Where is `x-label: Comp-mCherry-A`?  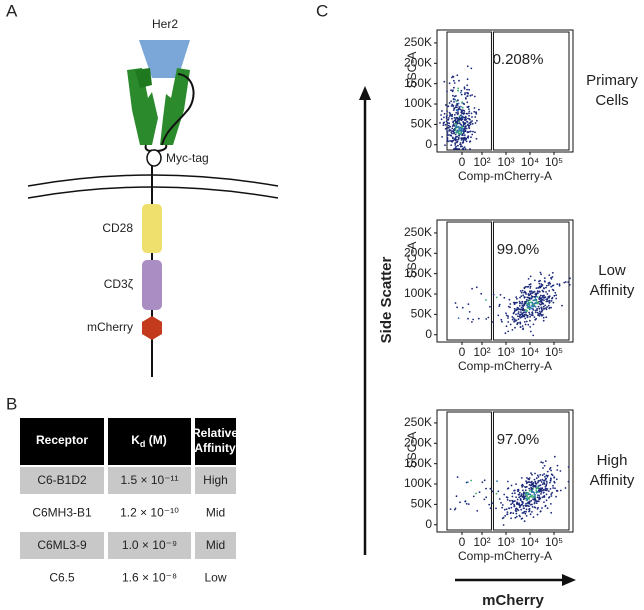
x-label: Comp-mCherry-A is located at coordinates (505, 176).